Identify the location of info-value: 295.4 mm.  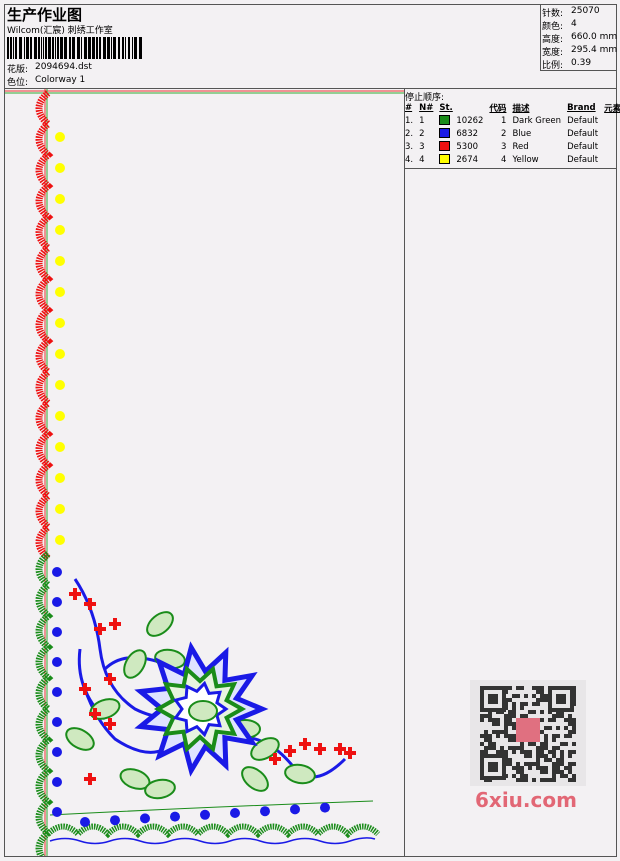
(594, 50).